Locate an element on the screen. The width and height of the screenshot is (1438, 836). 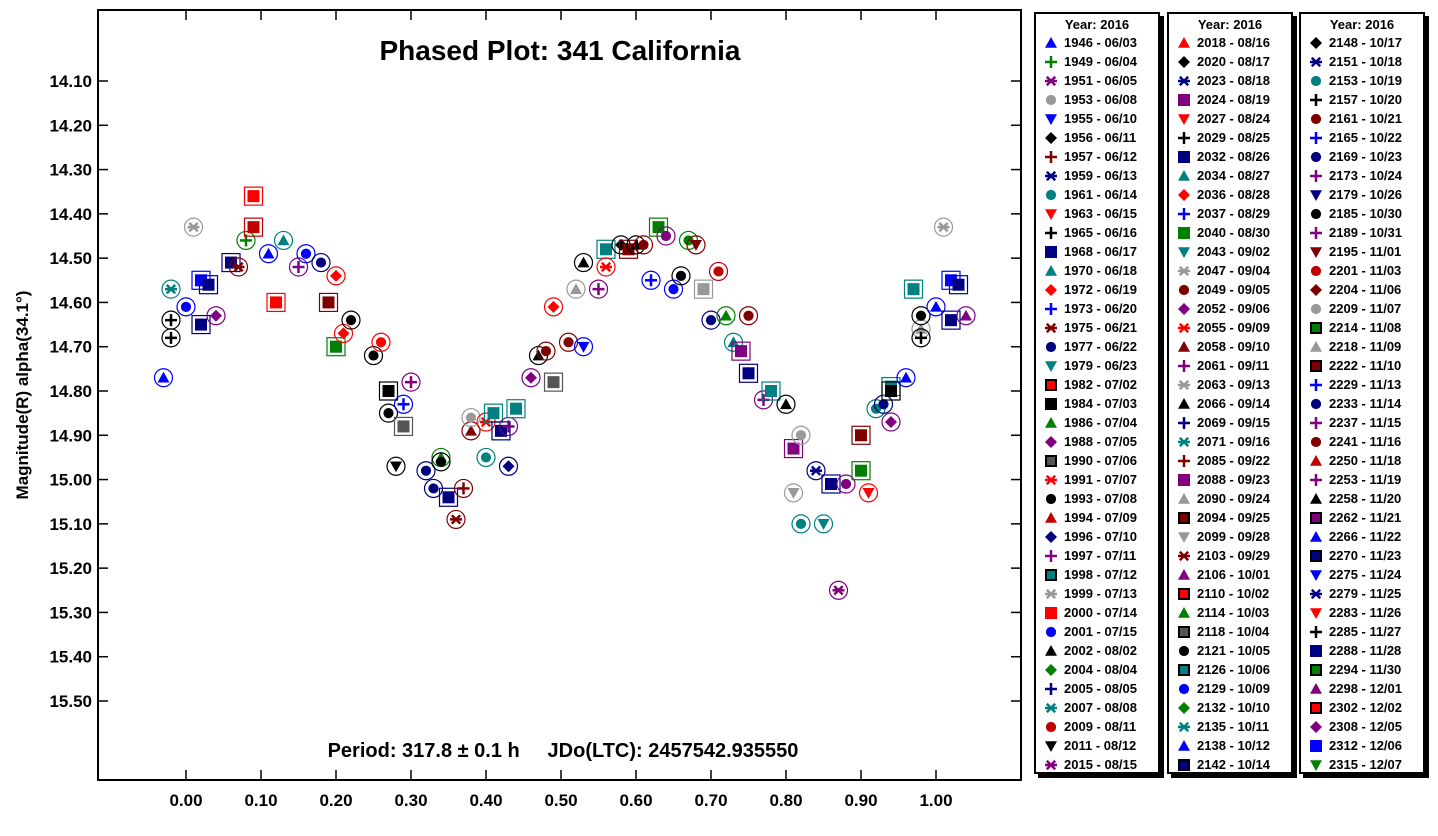
x-tick-label: 0.10 is located at coordinates (260, 800).